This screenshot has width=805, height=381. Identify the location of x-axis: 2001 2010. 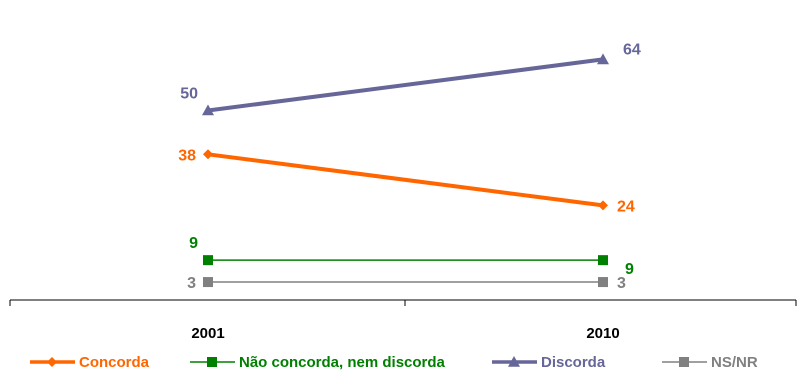
(403, 320).